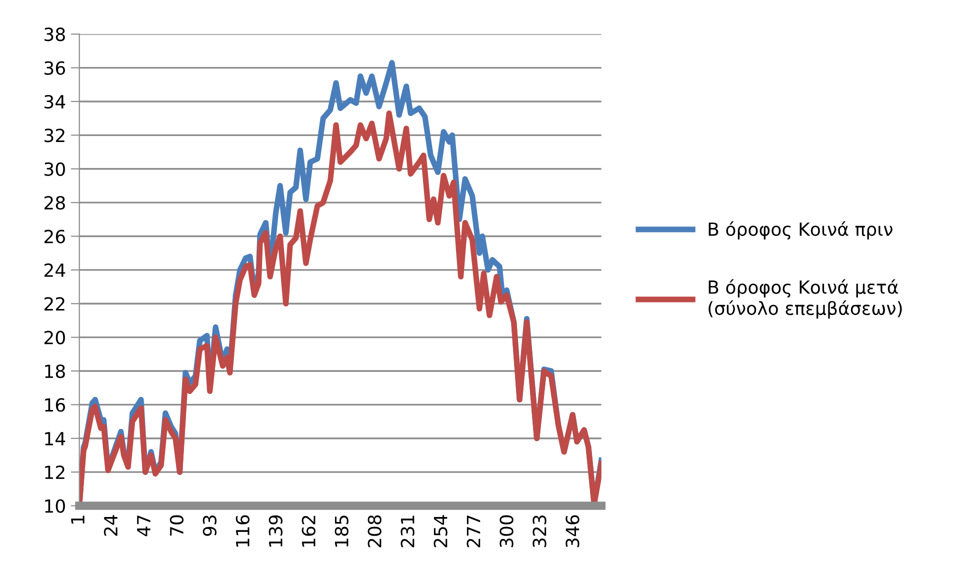 This screenshot has width=956, height=578. What do you see at coordinates (77, 520) in the screenshot?
I see `x-tick-label: 1` at bounding box center [77, 520].